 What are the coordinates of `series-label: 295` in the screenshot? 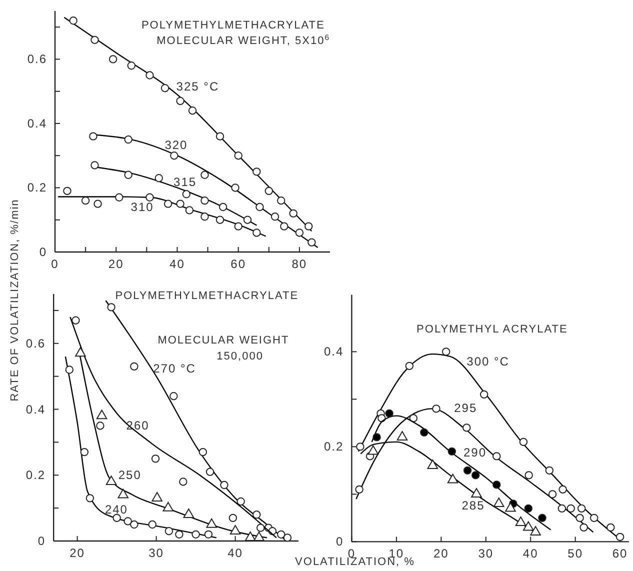 It's located at (466, 407).